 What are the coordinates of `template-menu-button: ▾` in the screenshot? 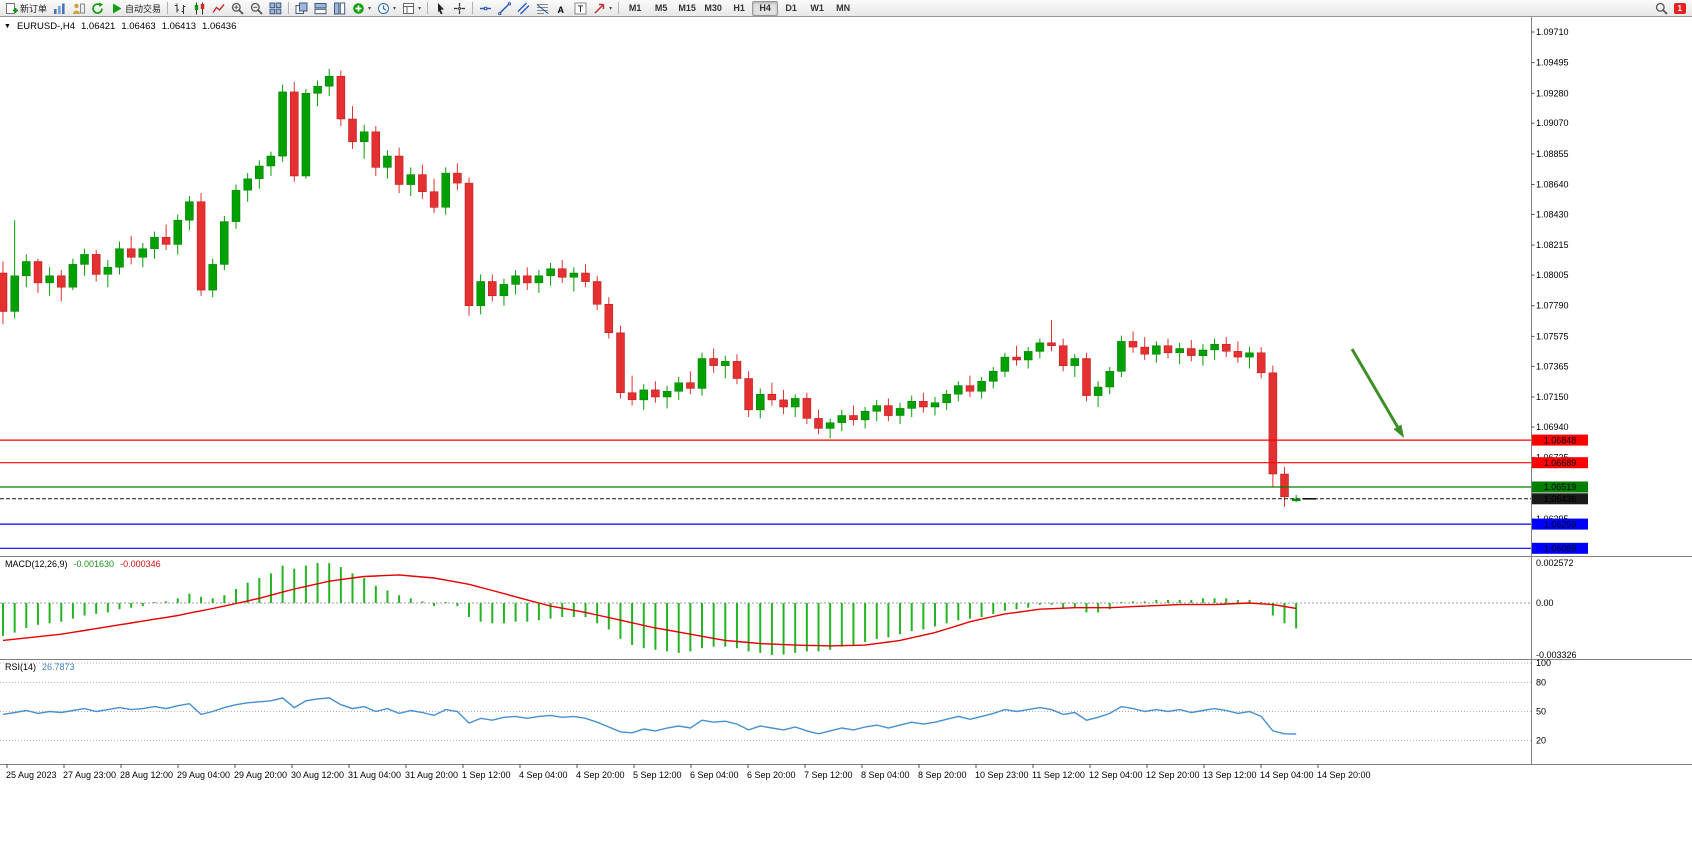 It's located at (411, 8).